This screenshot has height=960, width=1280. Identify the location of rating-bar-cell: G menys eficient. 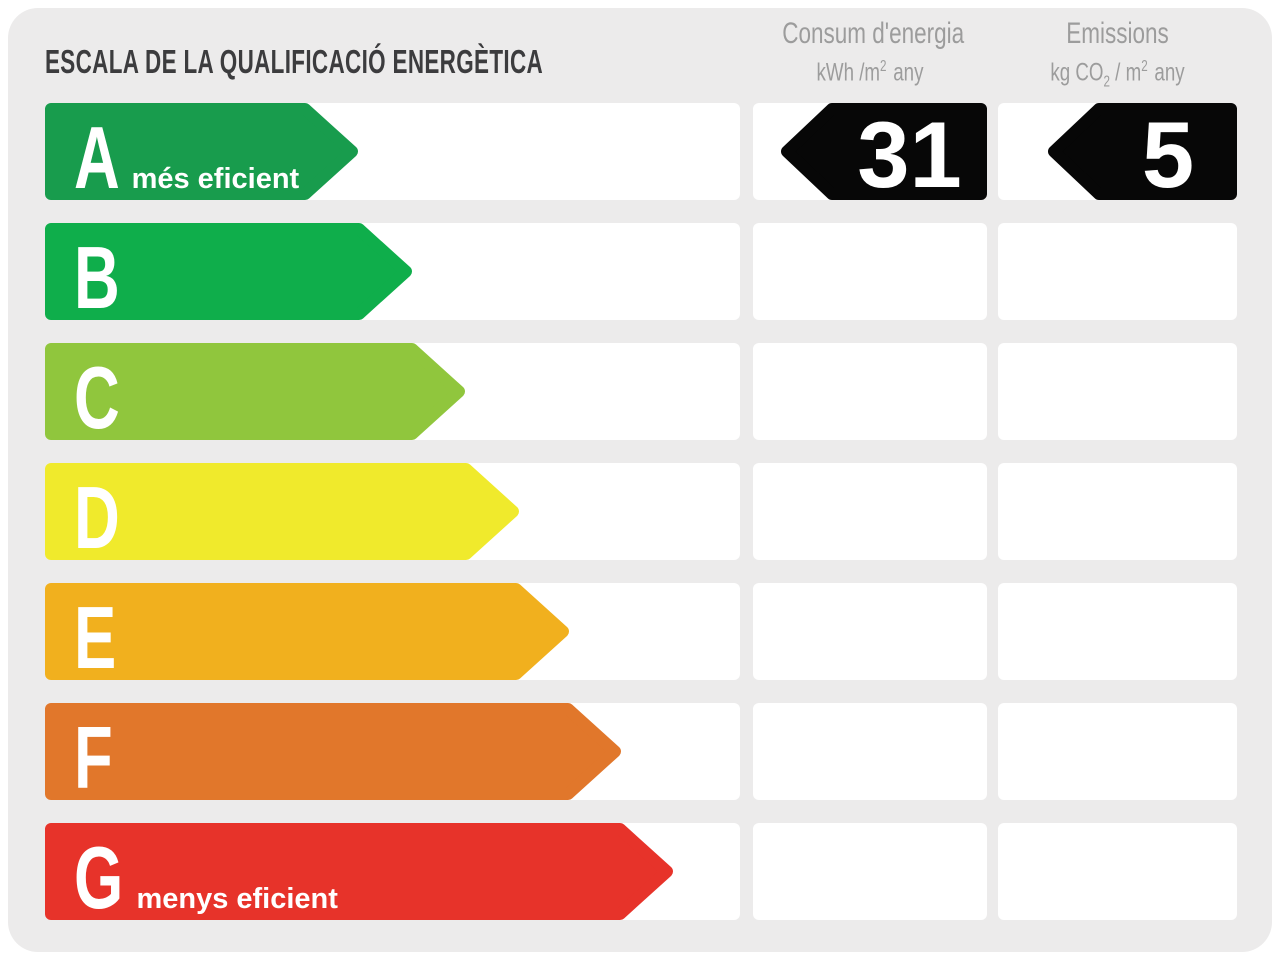
(392, 872).